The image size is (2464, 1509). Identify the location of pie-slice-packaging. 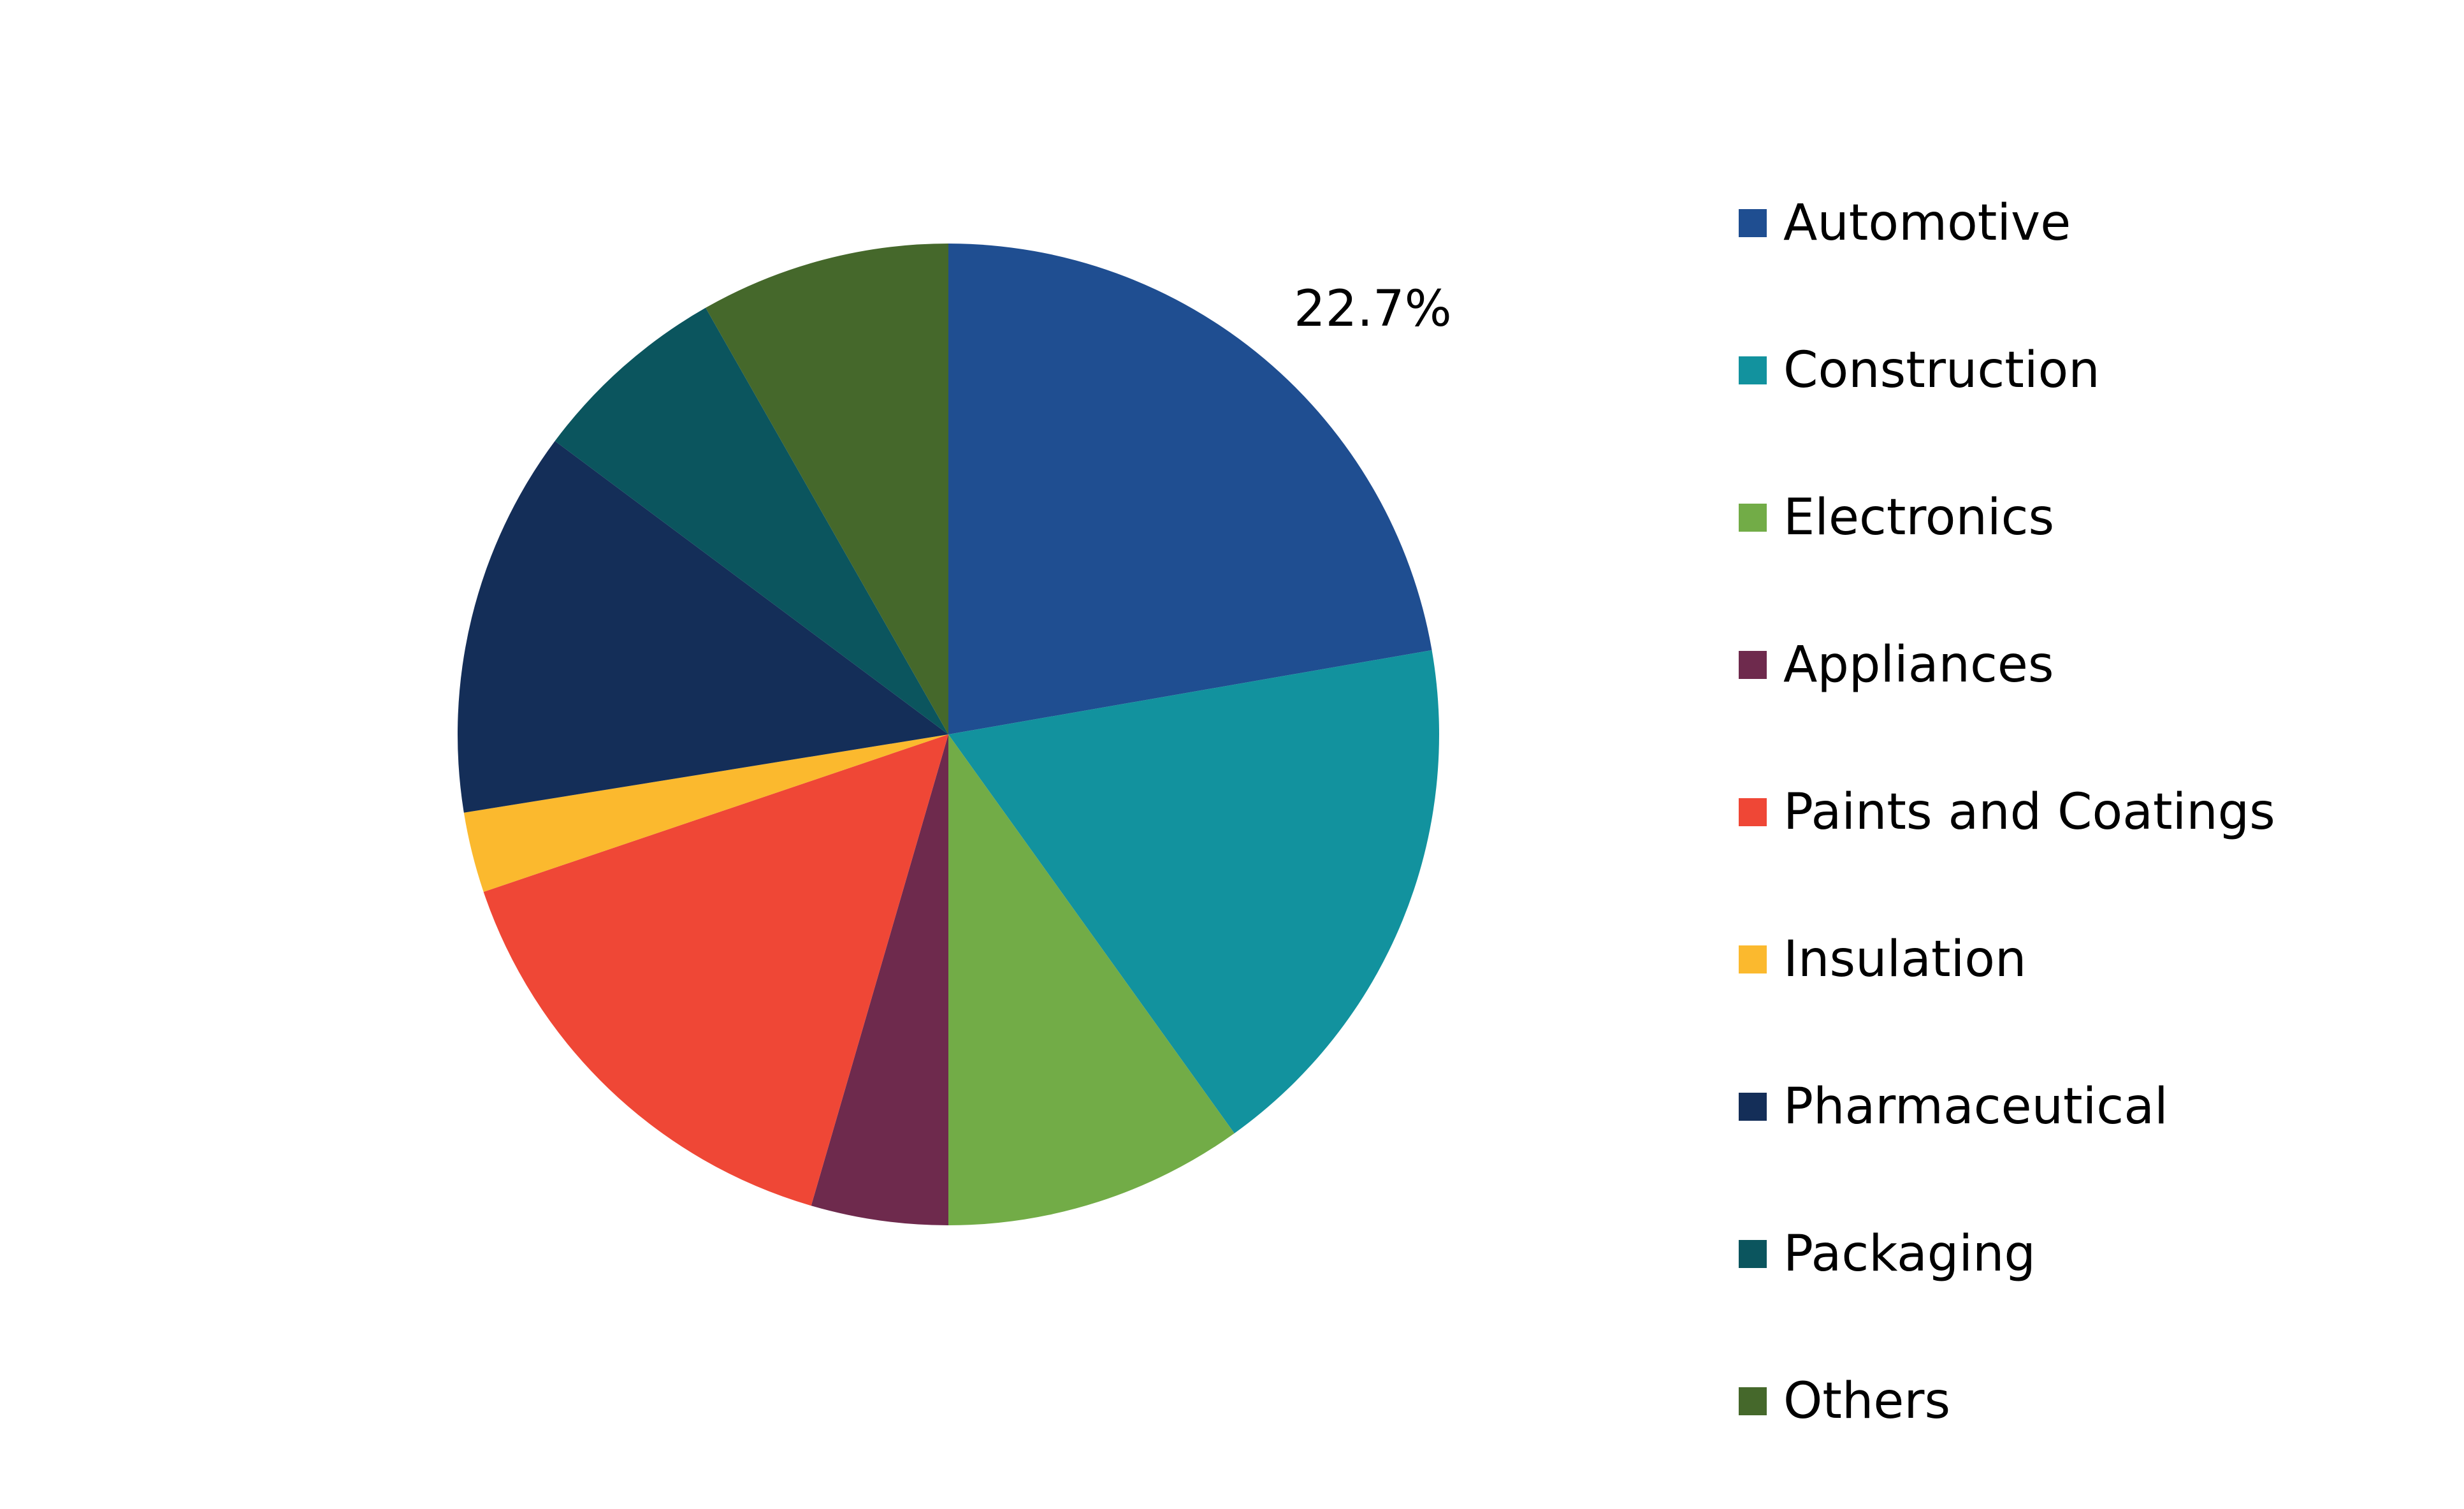
(751, 520).